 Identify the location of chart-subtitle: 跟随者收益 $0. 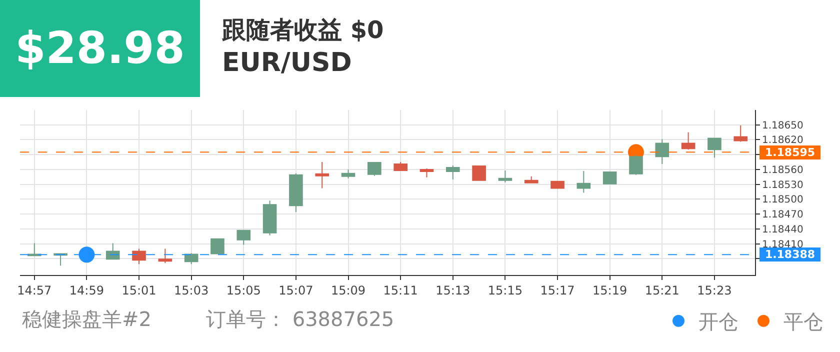
(303, 30).